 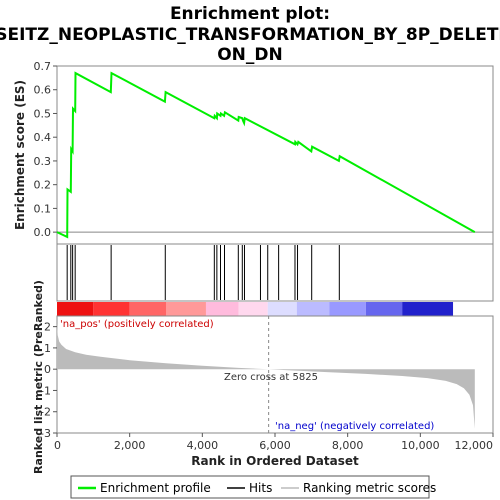 I want to click on x-tick-label: 8,000, so click(x=348, y=445).